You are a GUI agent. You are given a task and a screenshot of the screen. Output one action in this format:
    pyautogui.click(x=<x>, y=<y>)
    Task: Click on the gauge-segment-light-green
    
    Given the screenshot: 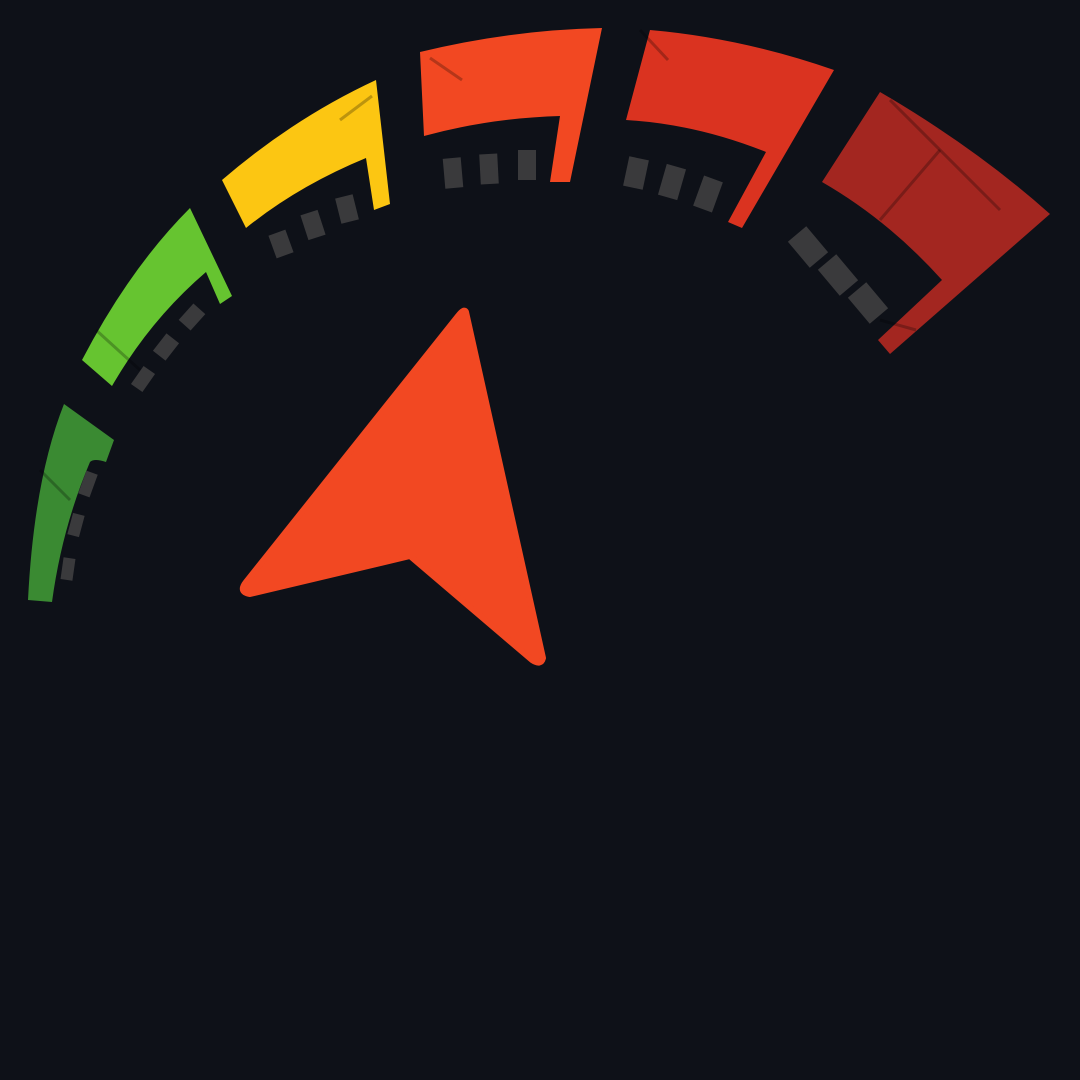 What is the action you would take?
    pyautogui.click(x=157, y=297)
    